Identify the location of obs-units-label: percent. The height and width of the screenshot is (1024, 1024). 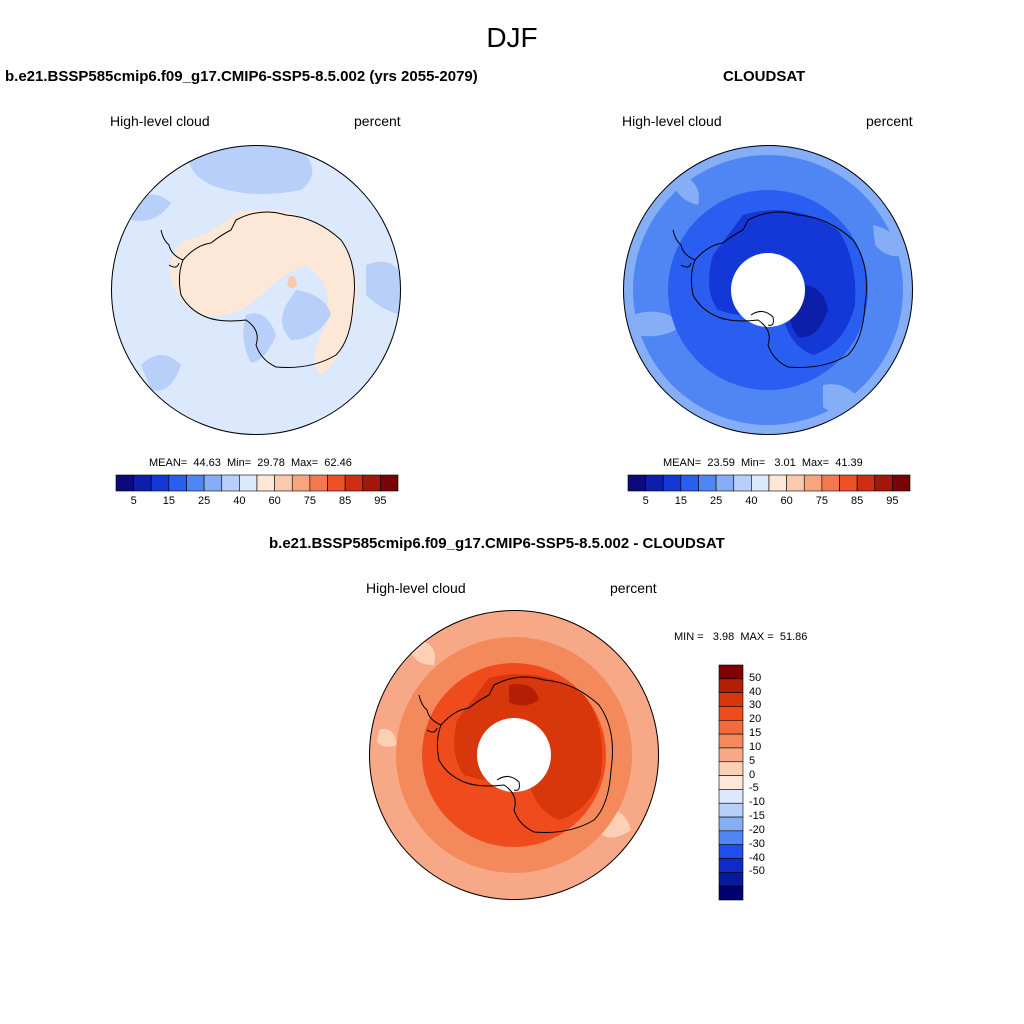
(889, 121).